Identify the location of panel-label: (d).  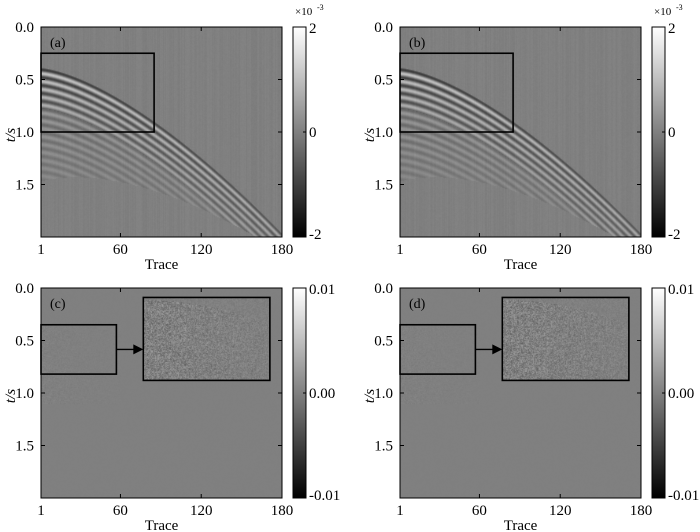
(417, 304).